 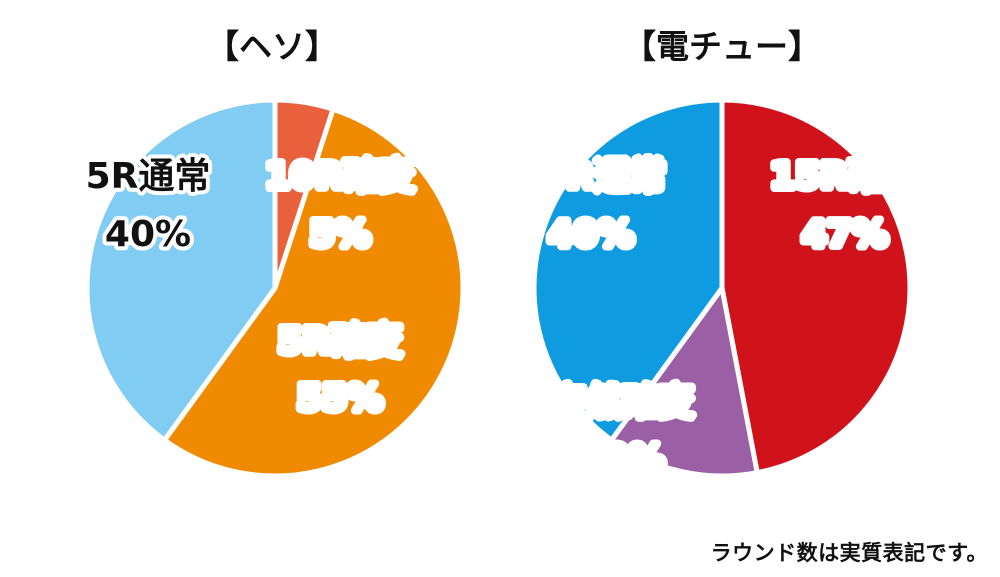 I want to click on slice-name-label: 15R通常, so click(x=591, y=176).